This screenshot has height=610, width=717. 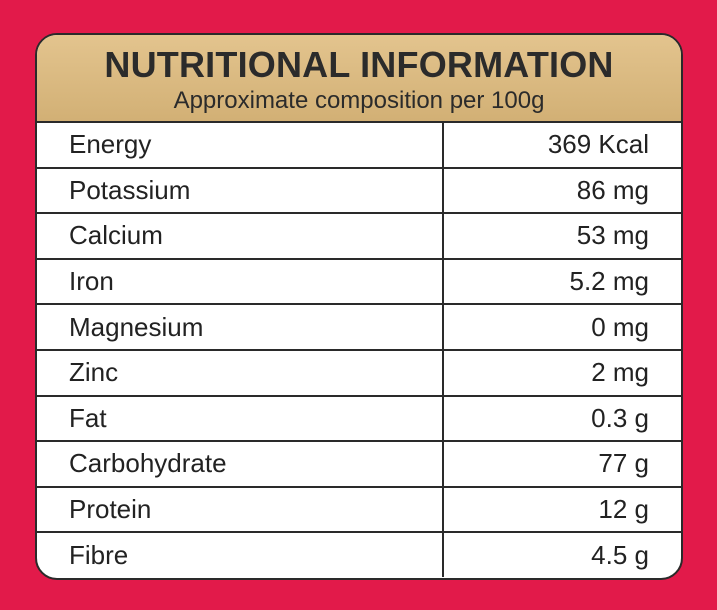 What do you see at coordinates (359, 64) in the screenshot?
I see `title: NUTRITIONAL INFORMATION` at bounding box center [359, 64].